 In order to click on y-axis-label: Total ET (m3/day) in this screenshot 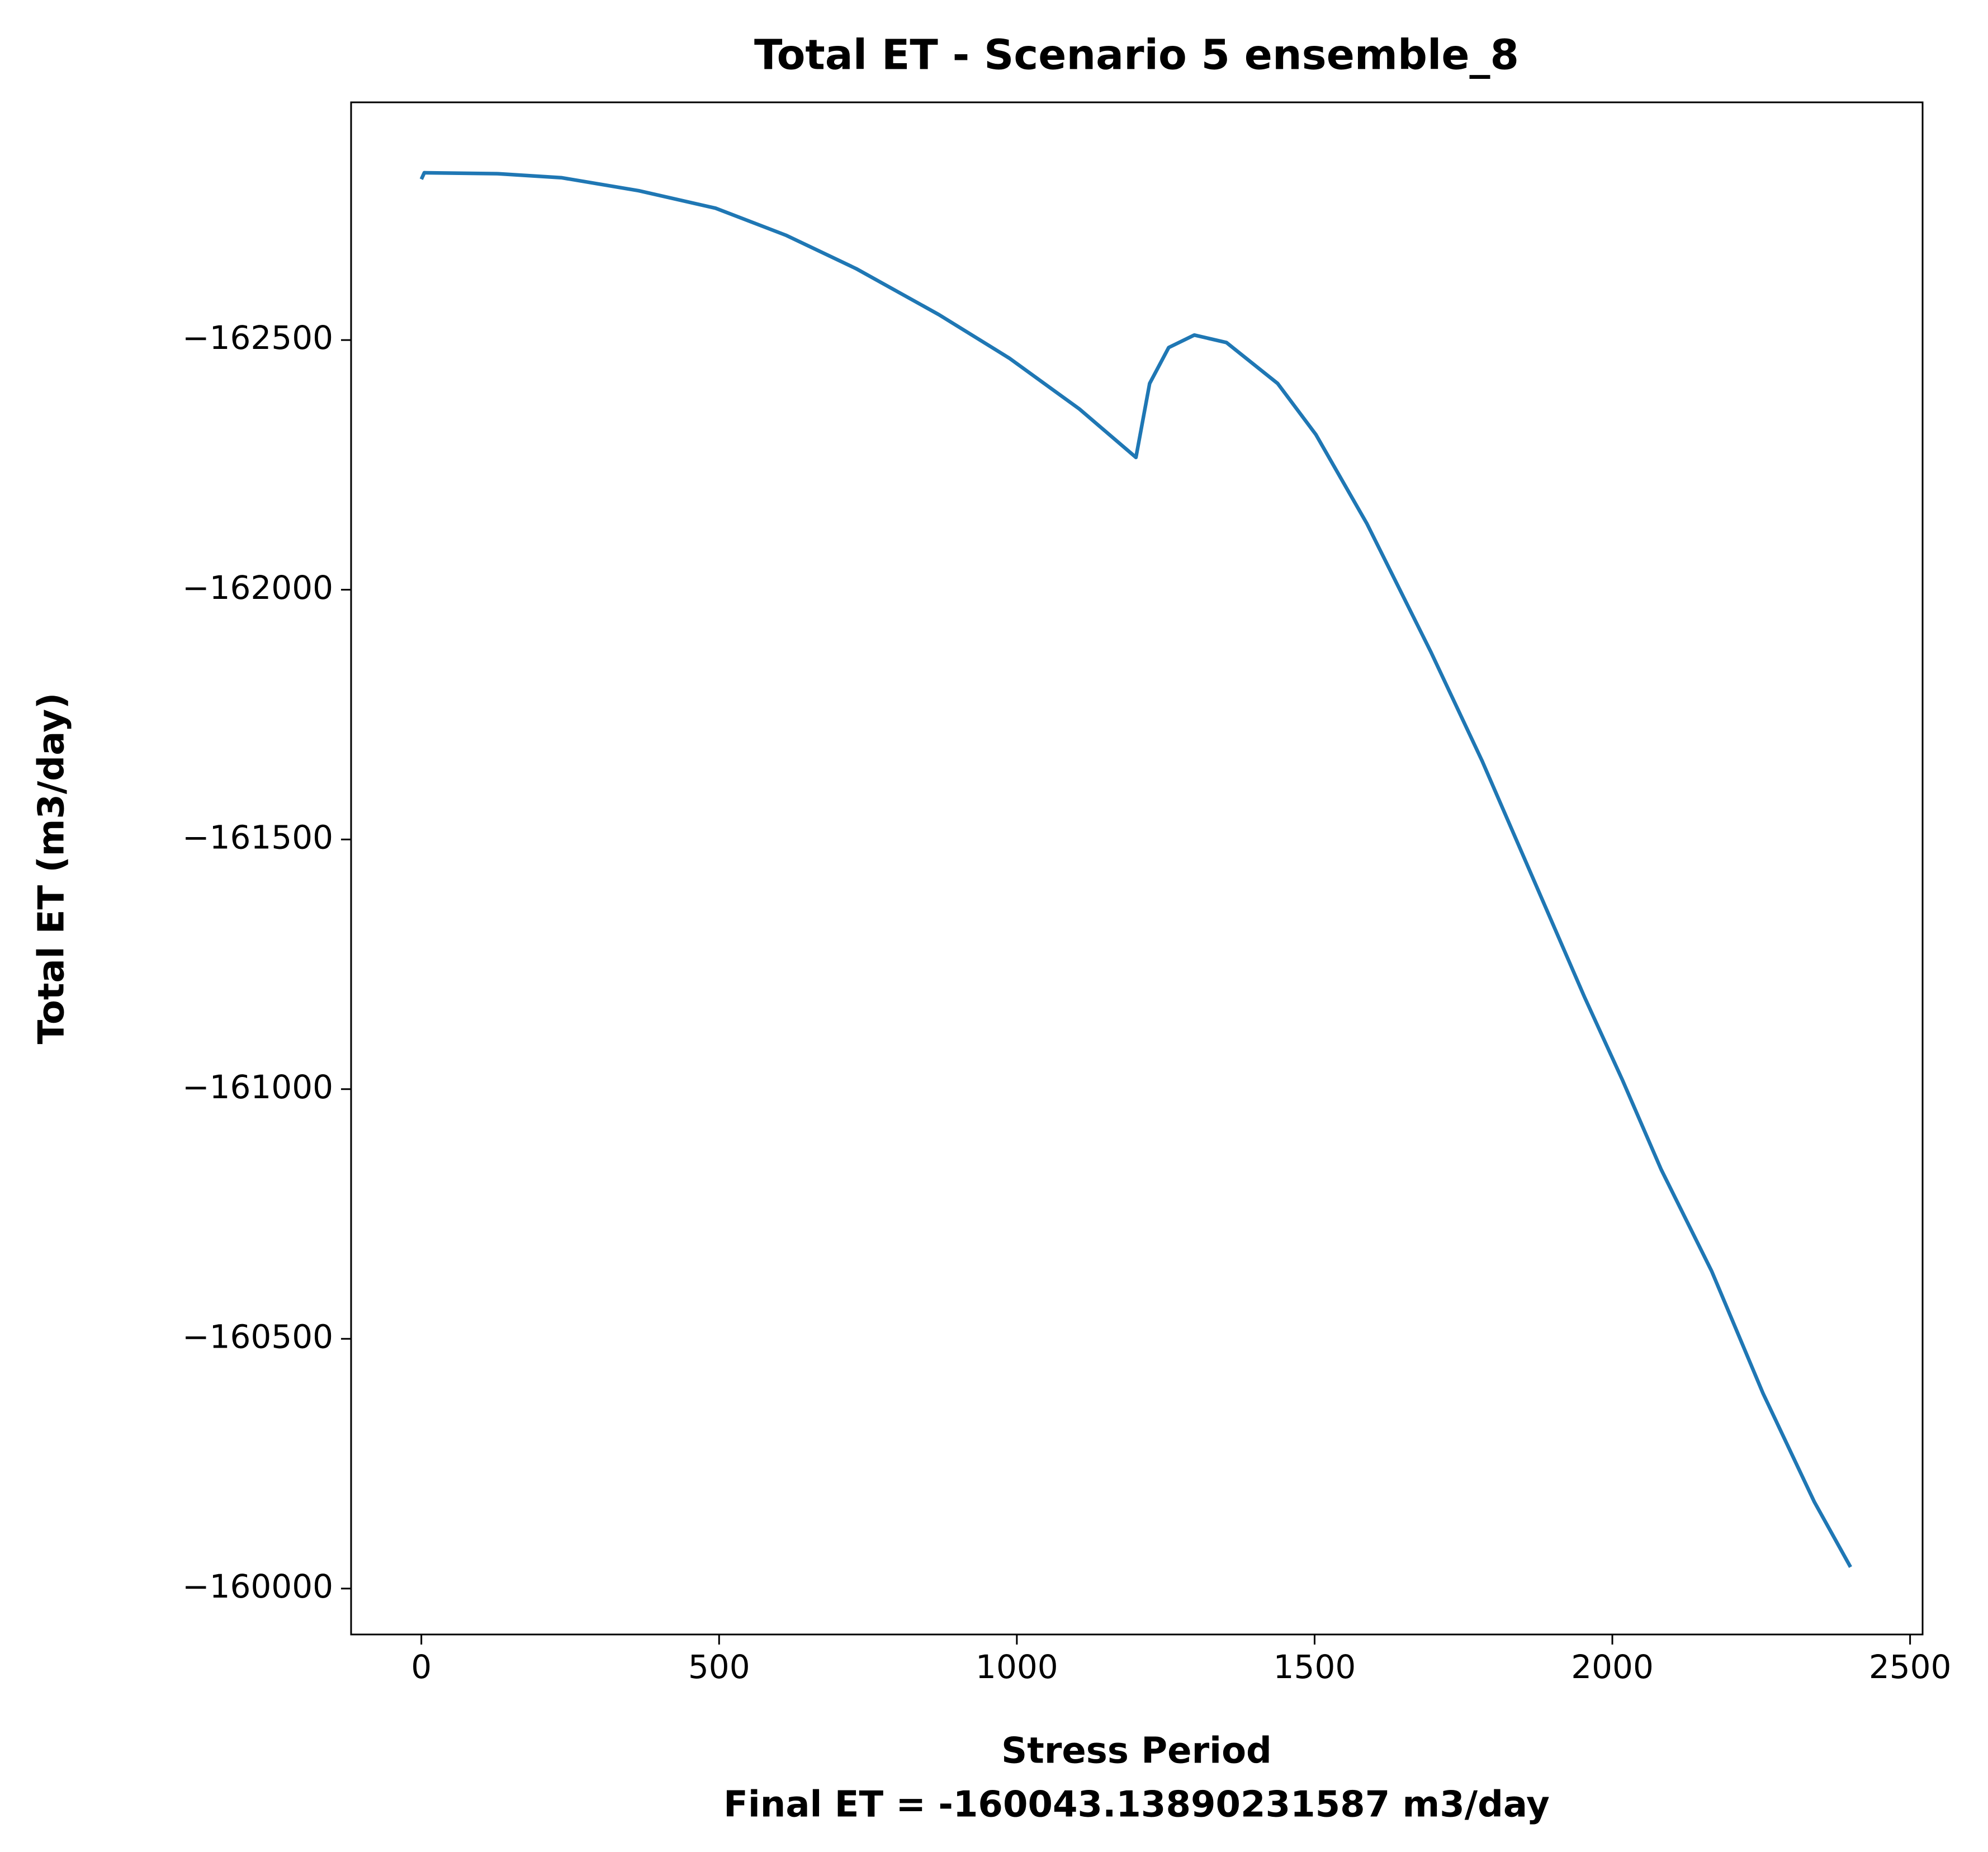, I will do `click(52, 869)`.